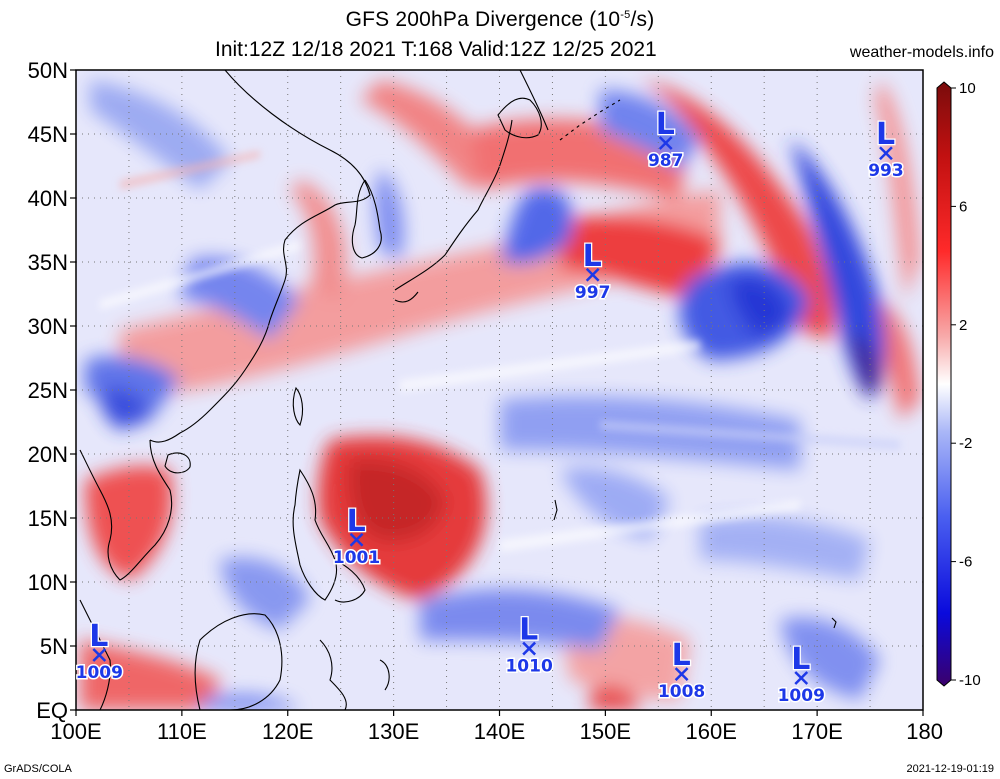 The width and height of the screenshot is (1000, 779). What do you see at coordinates (393, 731) in the screenshot?
I see `lon-tick-label: 130E` at bounding box center [393, 731].